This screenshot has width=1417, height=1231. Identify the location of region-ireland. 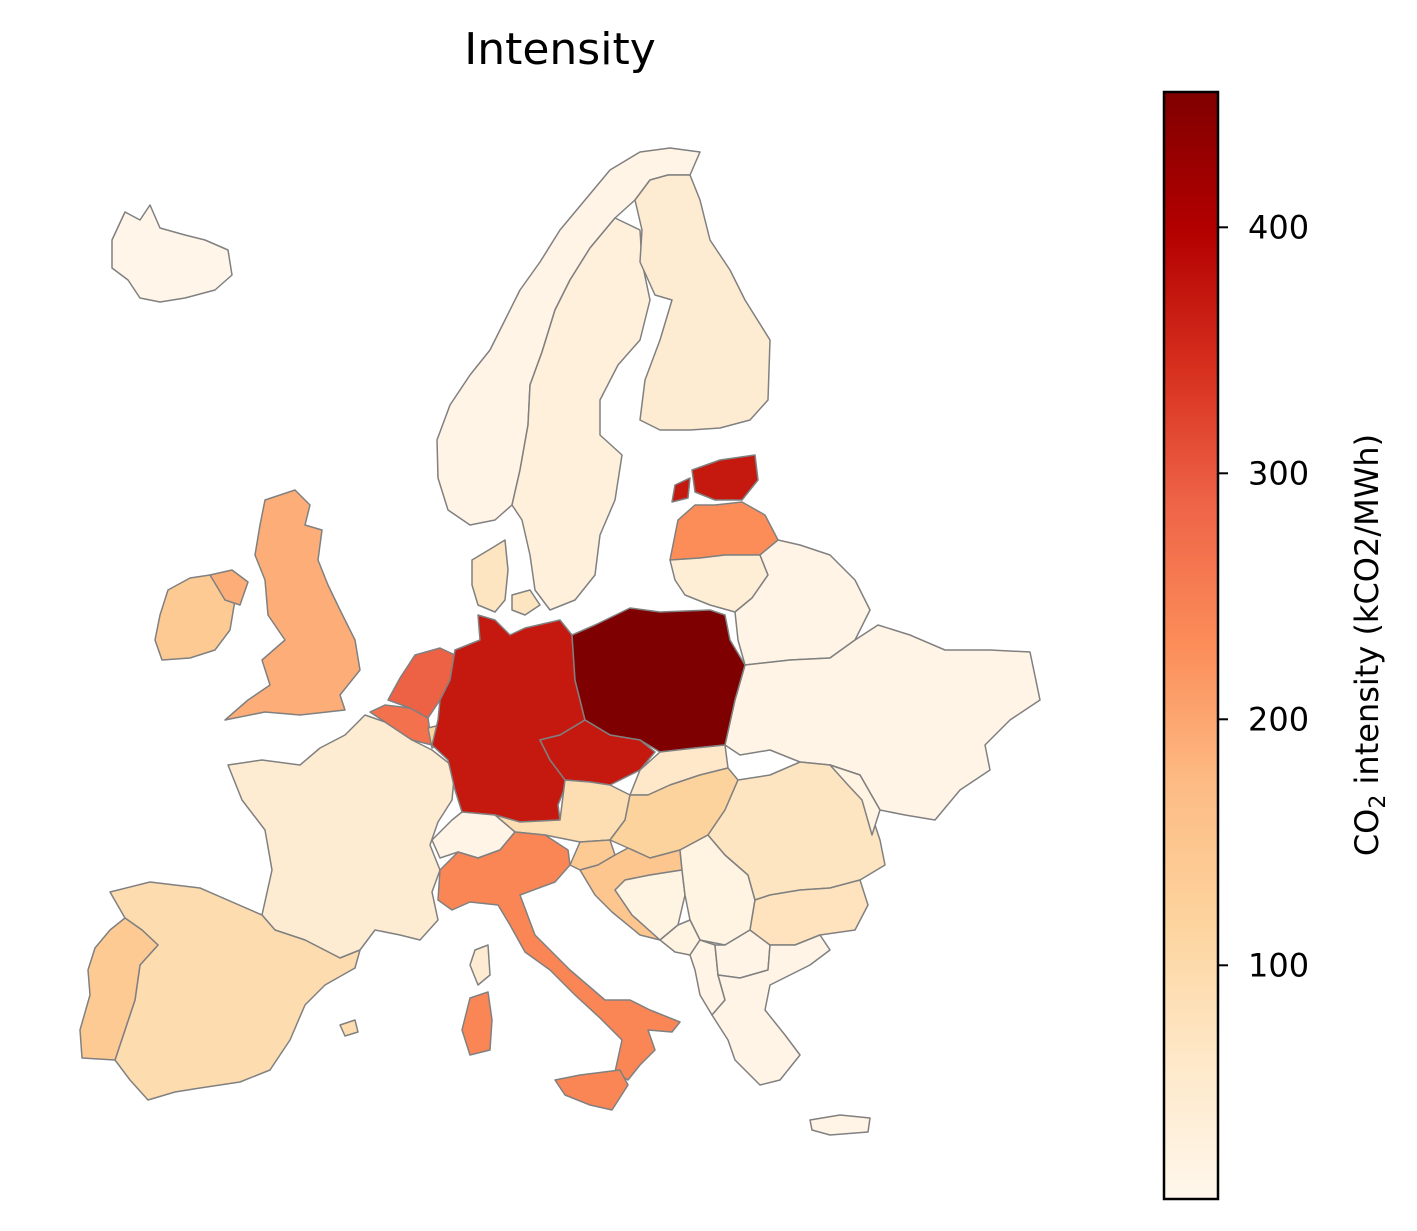
(195, 617).